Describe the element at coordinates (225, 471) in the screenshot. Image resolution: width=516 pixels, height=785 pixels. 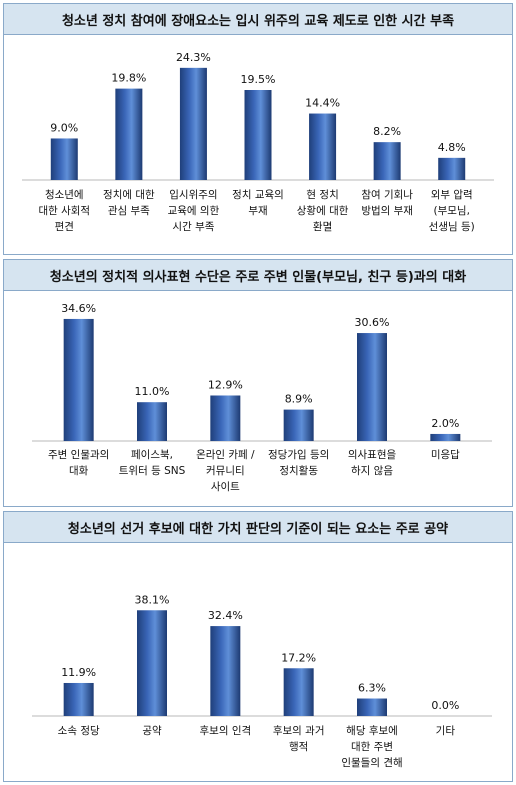
I see `category-label: 온라인 카페 / 커뮤니티 사이트` at that location.